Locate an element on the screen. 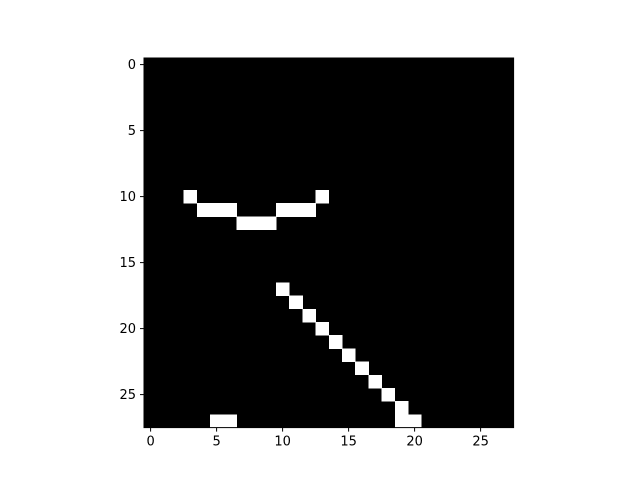 This screenshot has height=480, width=640. y-tick-label: 0 is located at coordinates (132, 65).